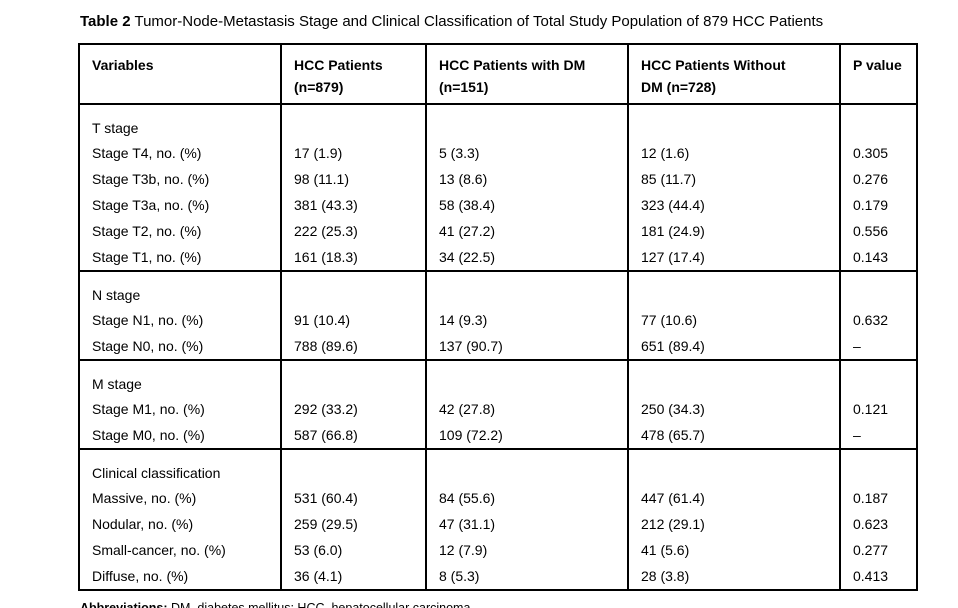  What do you see at coordinates (526, 179) in the screenshot?
I see `value-cell-with-dm: 13 (8.6)` at bounding box center [526, 179].